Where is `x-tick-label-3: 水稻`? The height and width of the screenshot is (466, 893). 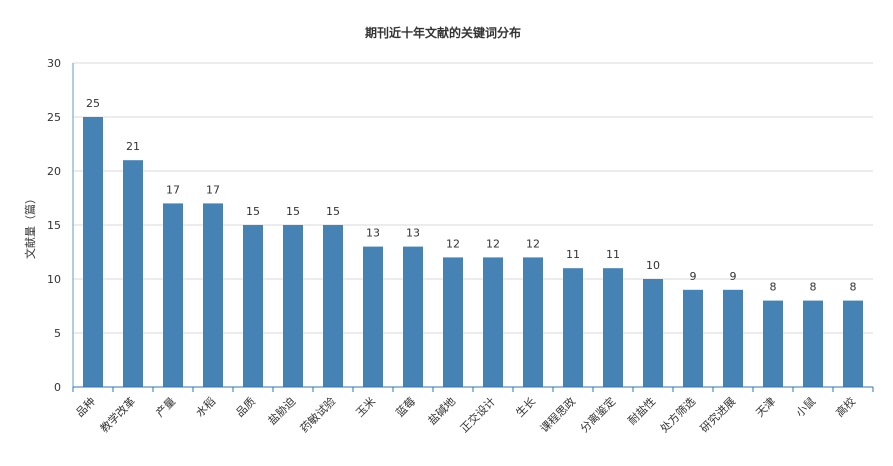 x-tick-label-3: 水稻 is located at coordinates (205, 407).